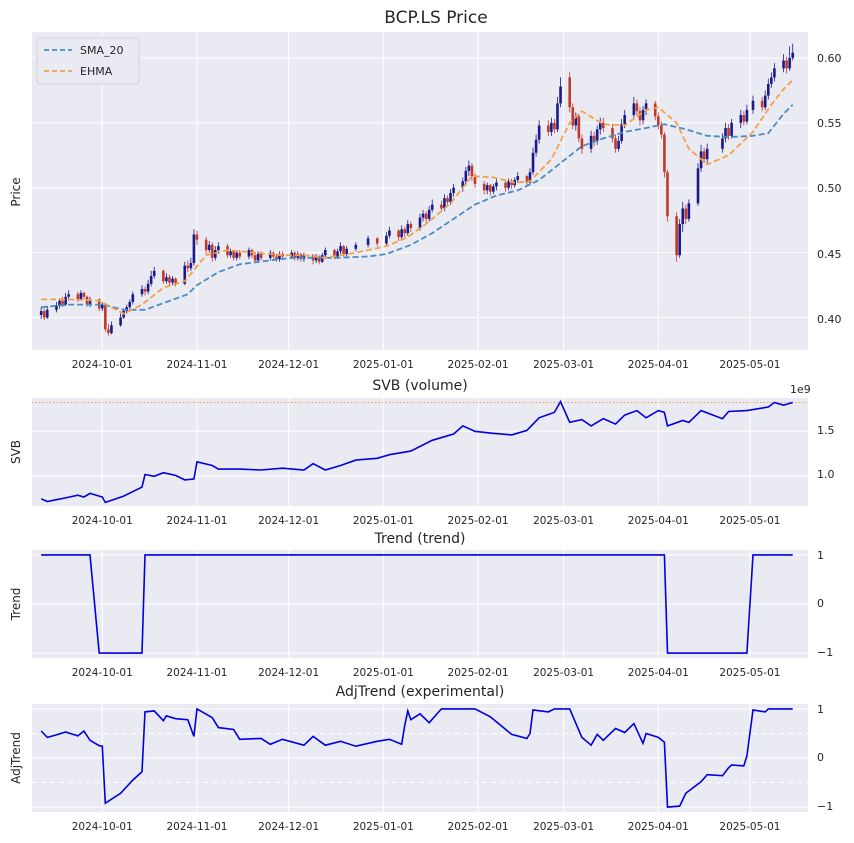 The width and height of the screenshot is (854, 843). Describe the element at coordinates (563, 521) in the screenshot. I see `x-tick-label: 2025-03-01` at that location.